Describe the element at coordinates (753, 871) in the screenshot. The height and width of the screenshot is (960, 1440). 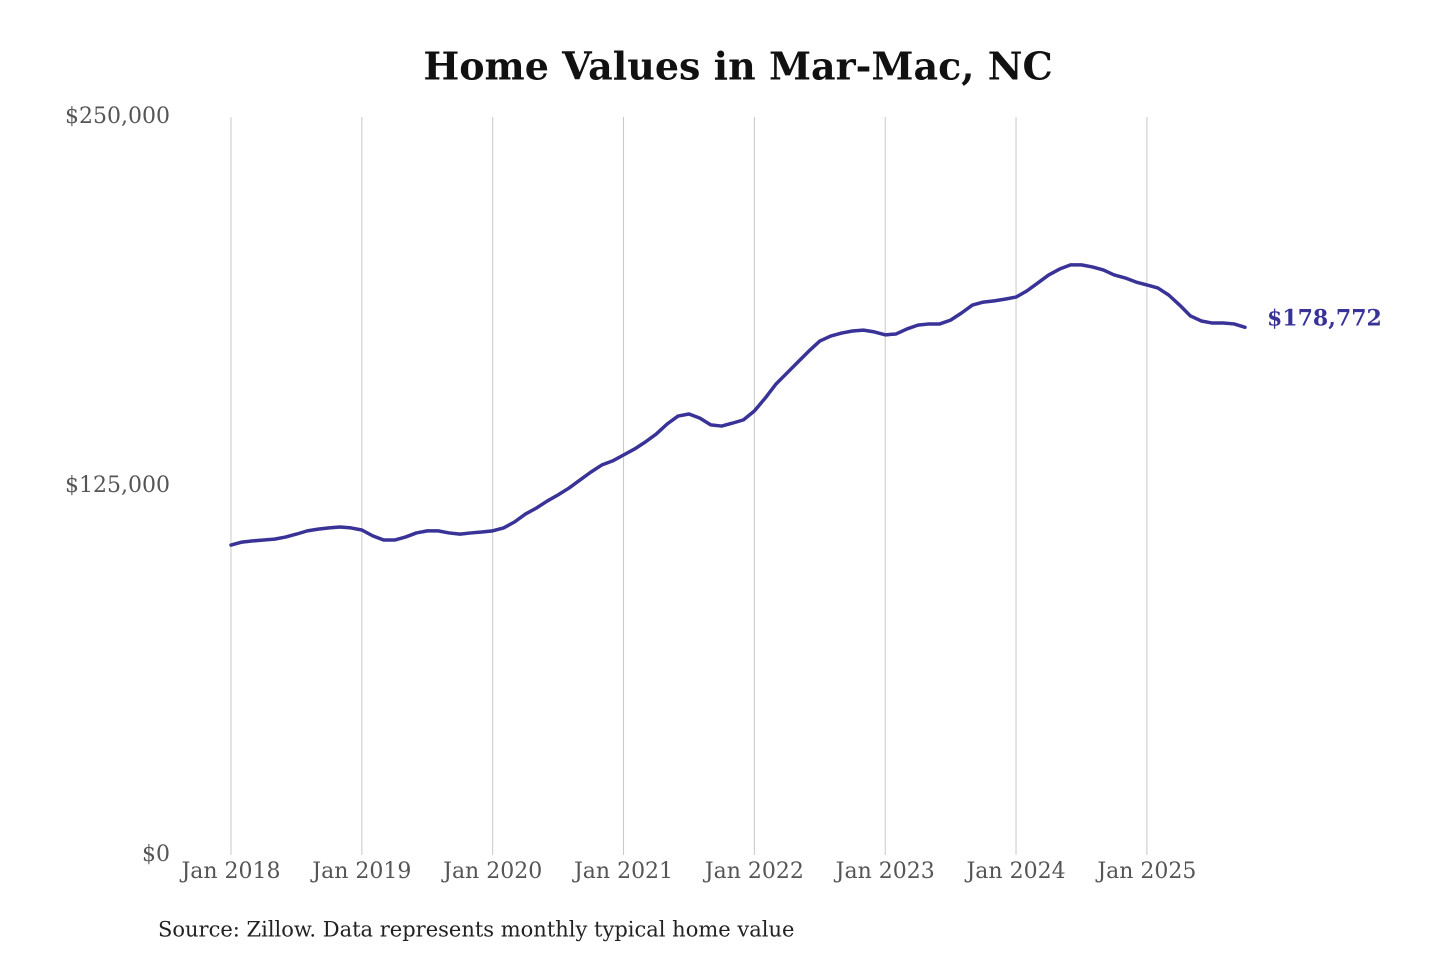
I see `x-tick-label: Jan 2022` at that location.